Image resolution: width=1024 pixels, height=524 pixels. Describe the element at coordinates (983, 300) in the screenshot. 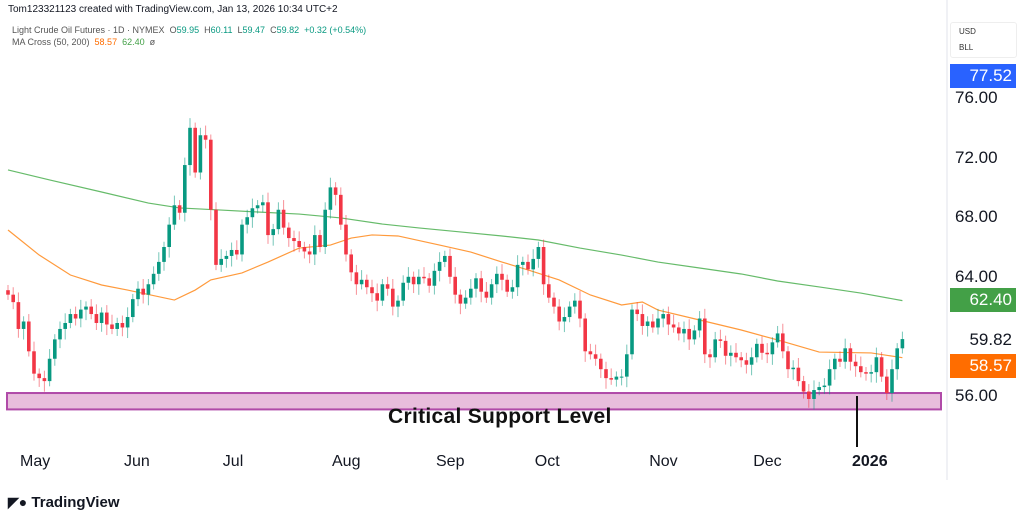

I see `ma-slow-tag: 62.40` at that location.